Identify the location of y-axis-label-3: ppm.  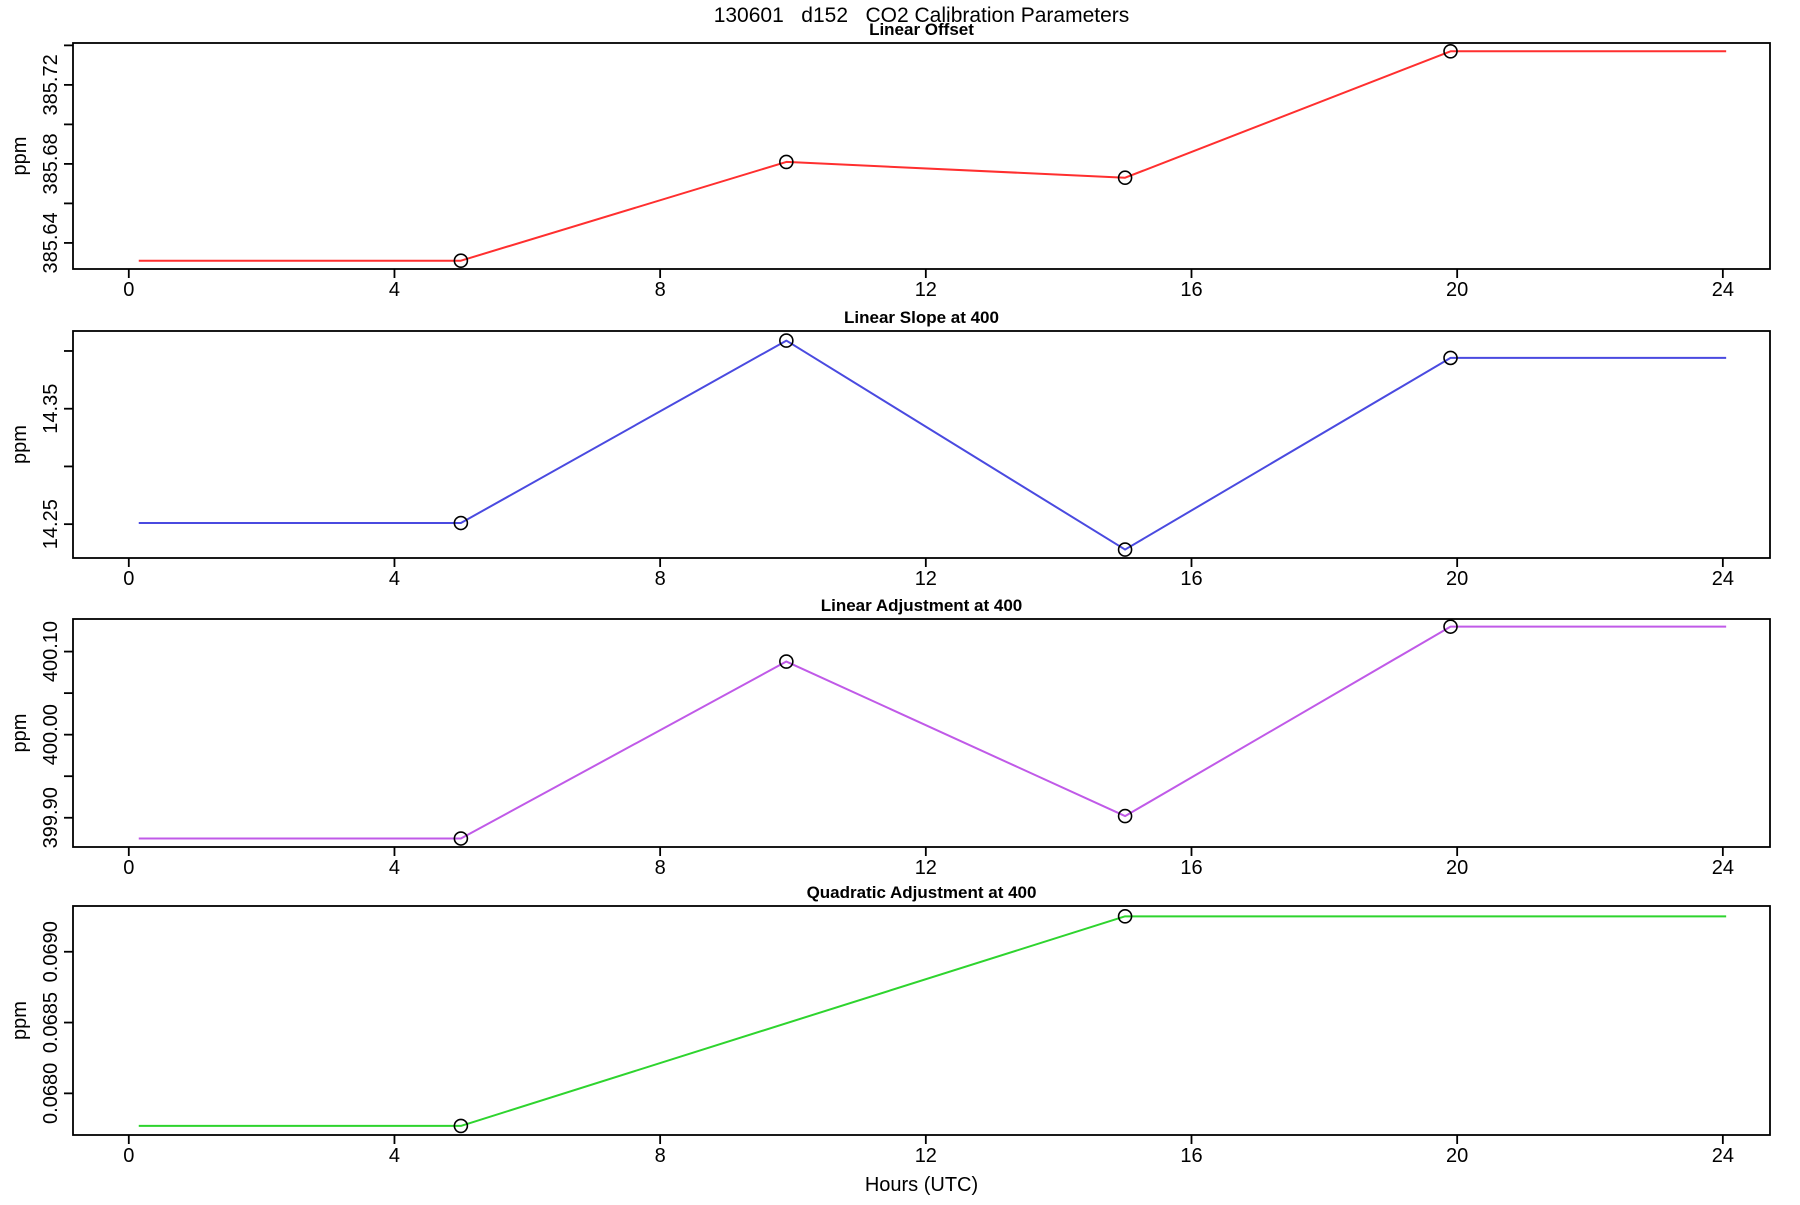
(20, 1020).